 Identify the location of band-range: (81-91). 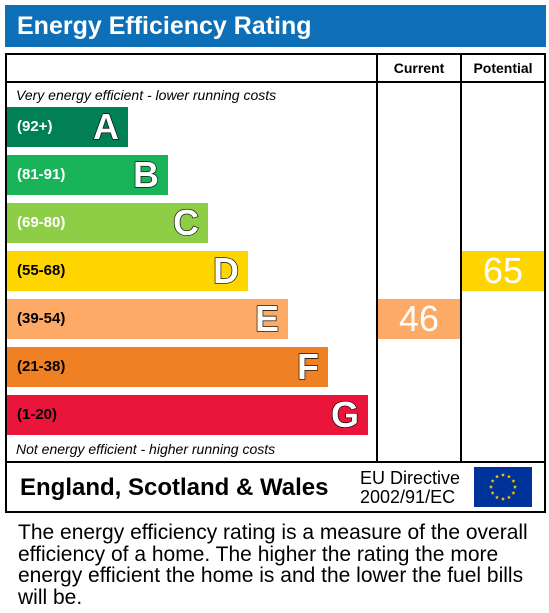
(41, 174).